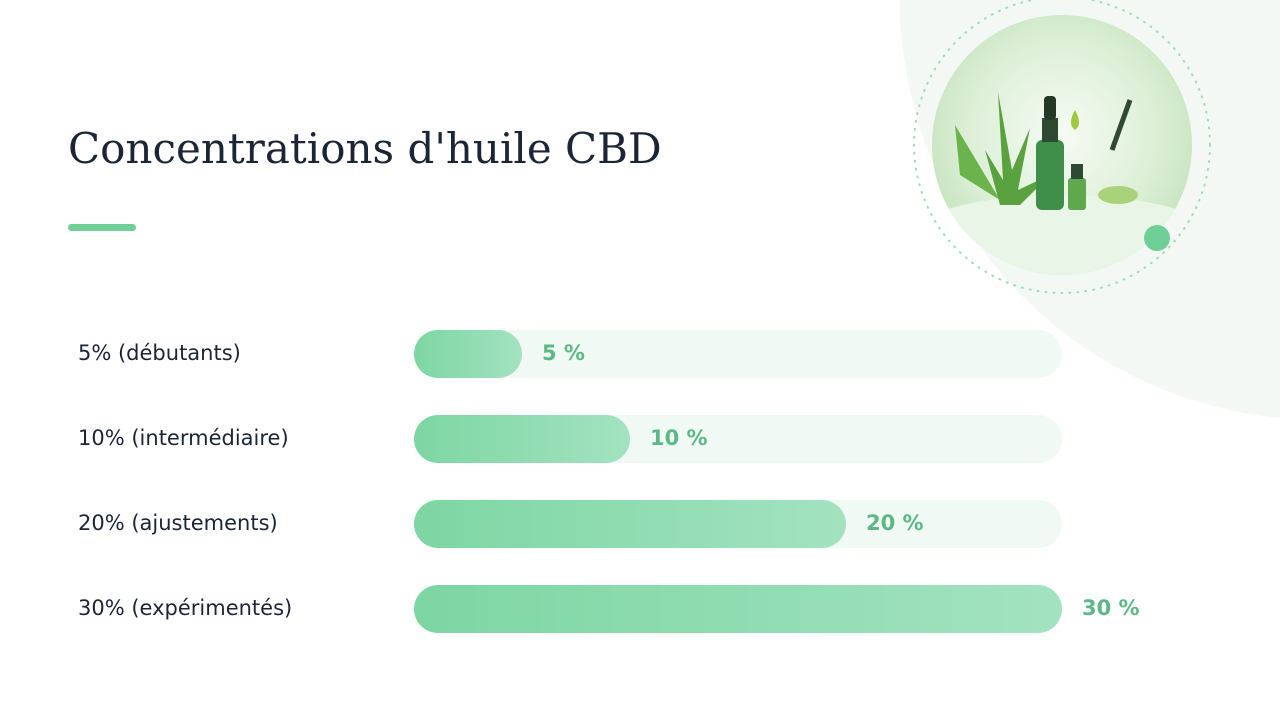 The image size is (1280, 720). Describe the element at coordinates (1157, 238) in the screenshot. I see `accent-dot` at that location.